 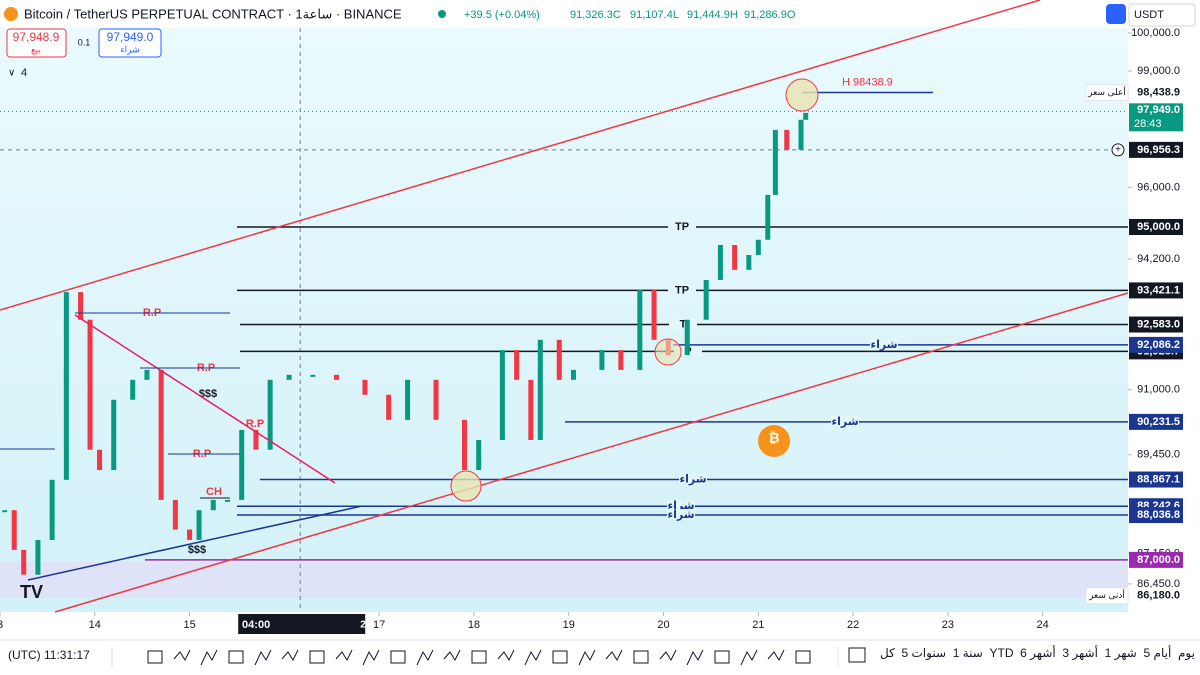 What do you see at coordinates (36, 49) in the screenshot?
I see `sell-label: بيع` at bounding box center [36, 49].